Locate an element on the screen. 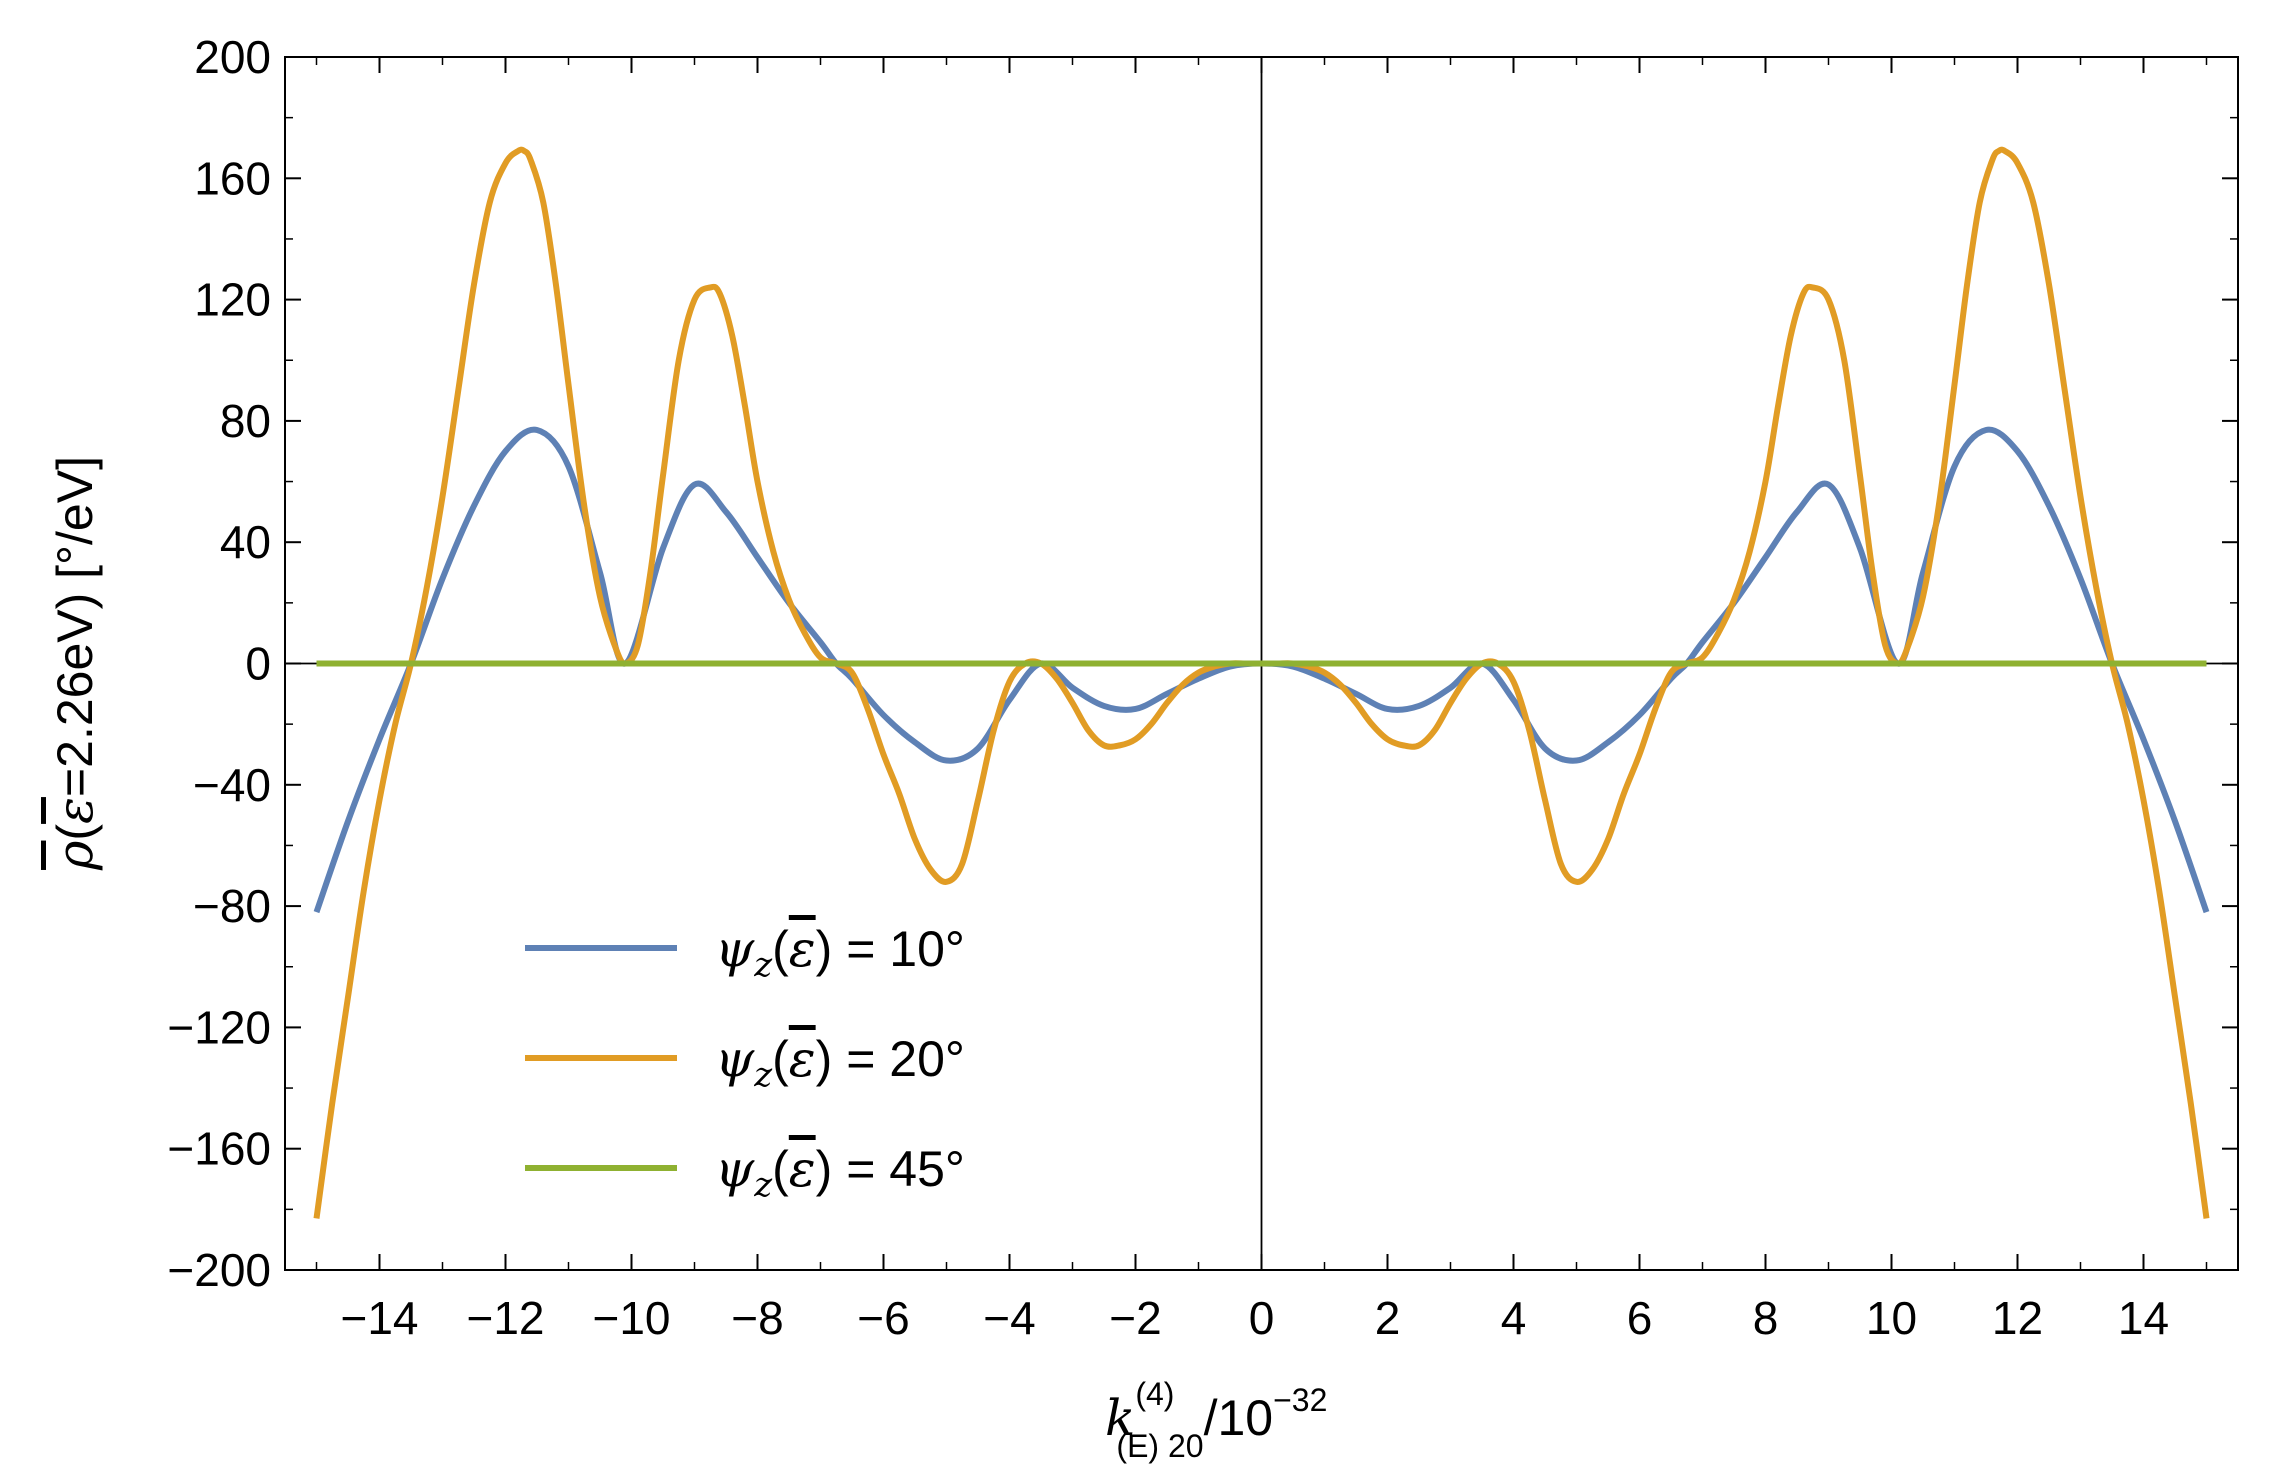  legend-item-3: ψz(ε) = 45° is located at coordinates (745, 1172).